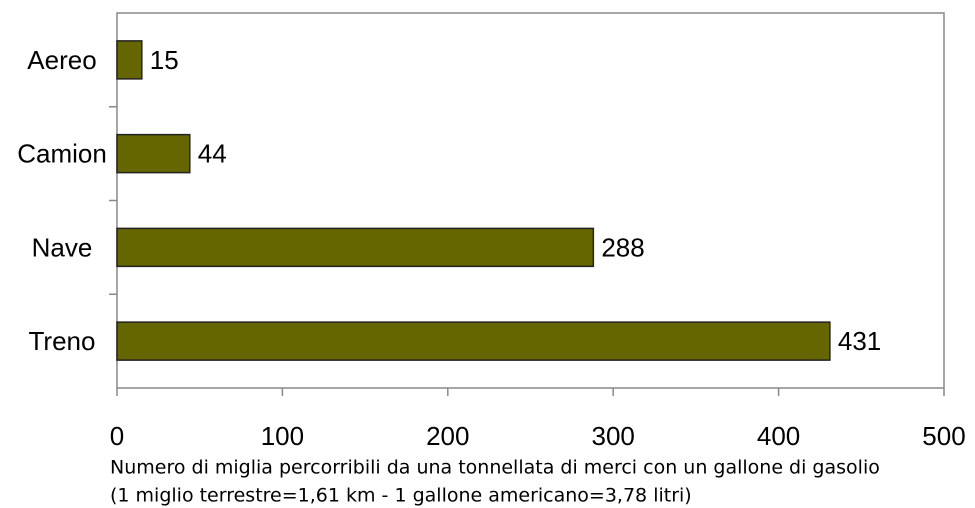 This screenshot has width=975, height=508. Describe the element at coordinates (62, 154) in the screenshot. I see `y-tick-label: Camion` at that location.